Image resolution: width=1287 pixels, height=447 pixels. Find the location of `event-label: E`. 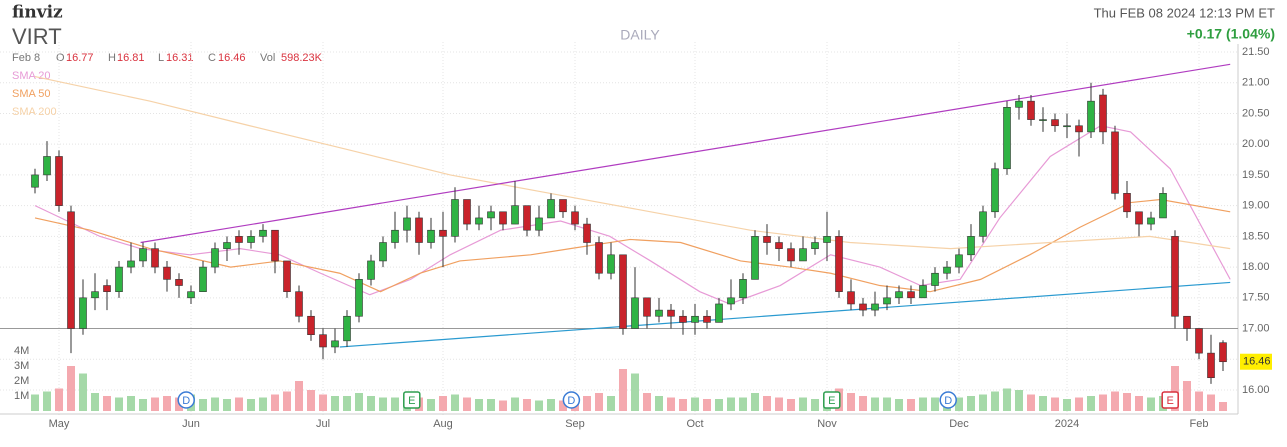

event-label: E is located at coordinates (411, 401).